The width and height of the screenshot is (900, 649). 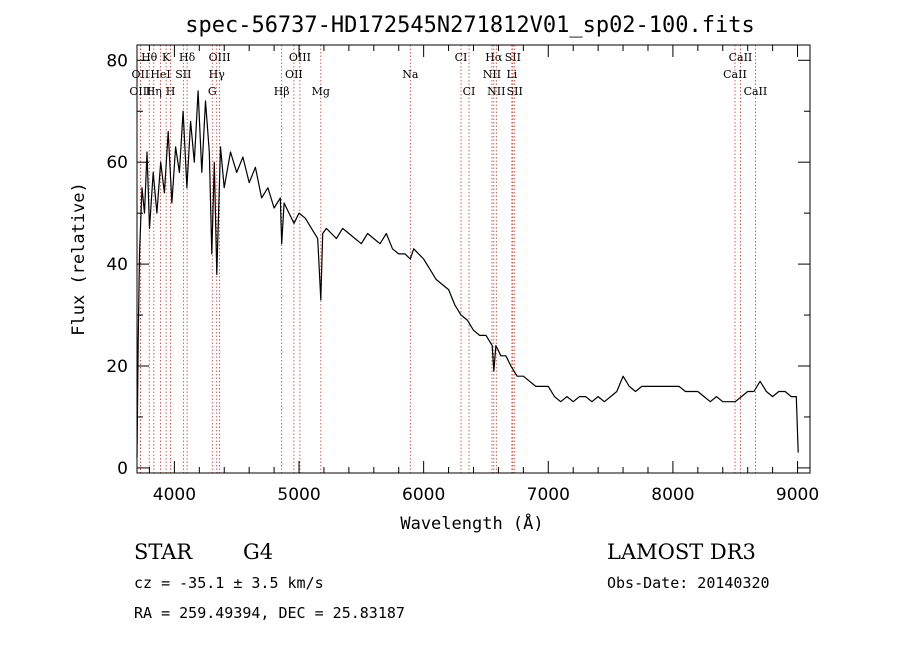 I want to click on line-label-0: Hθ, so click(x=149, y=57).